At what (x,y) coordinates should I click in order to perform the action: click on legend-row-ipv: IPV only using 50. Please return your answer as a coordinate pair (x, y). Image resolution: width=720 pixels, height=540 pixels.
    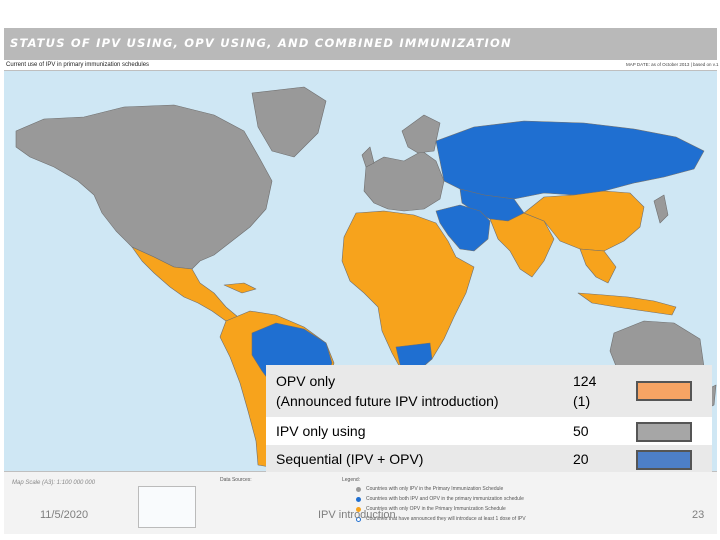
    Looking at the image, I should click on (489, 431).